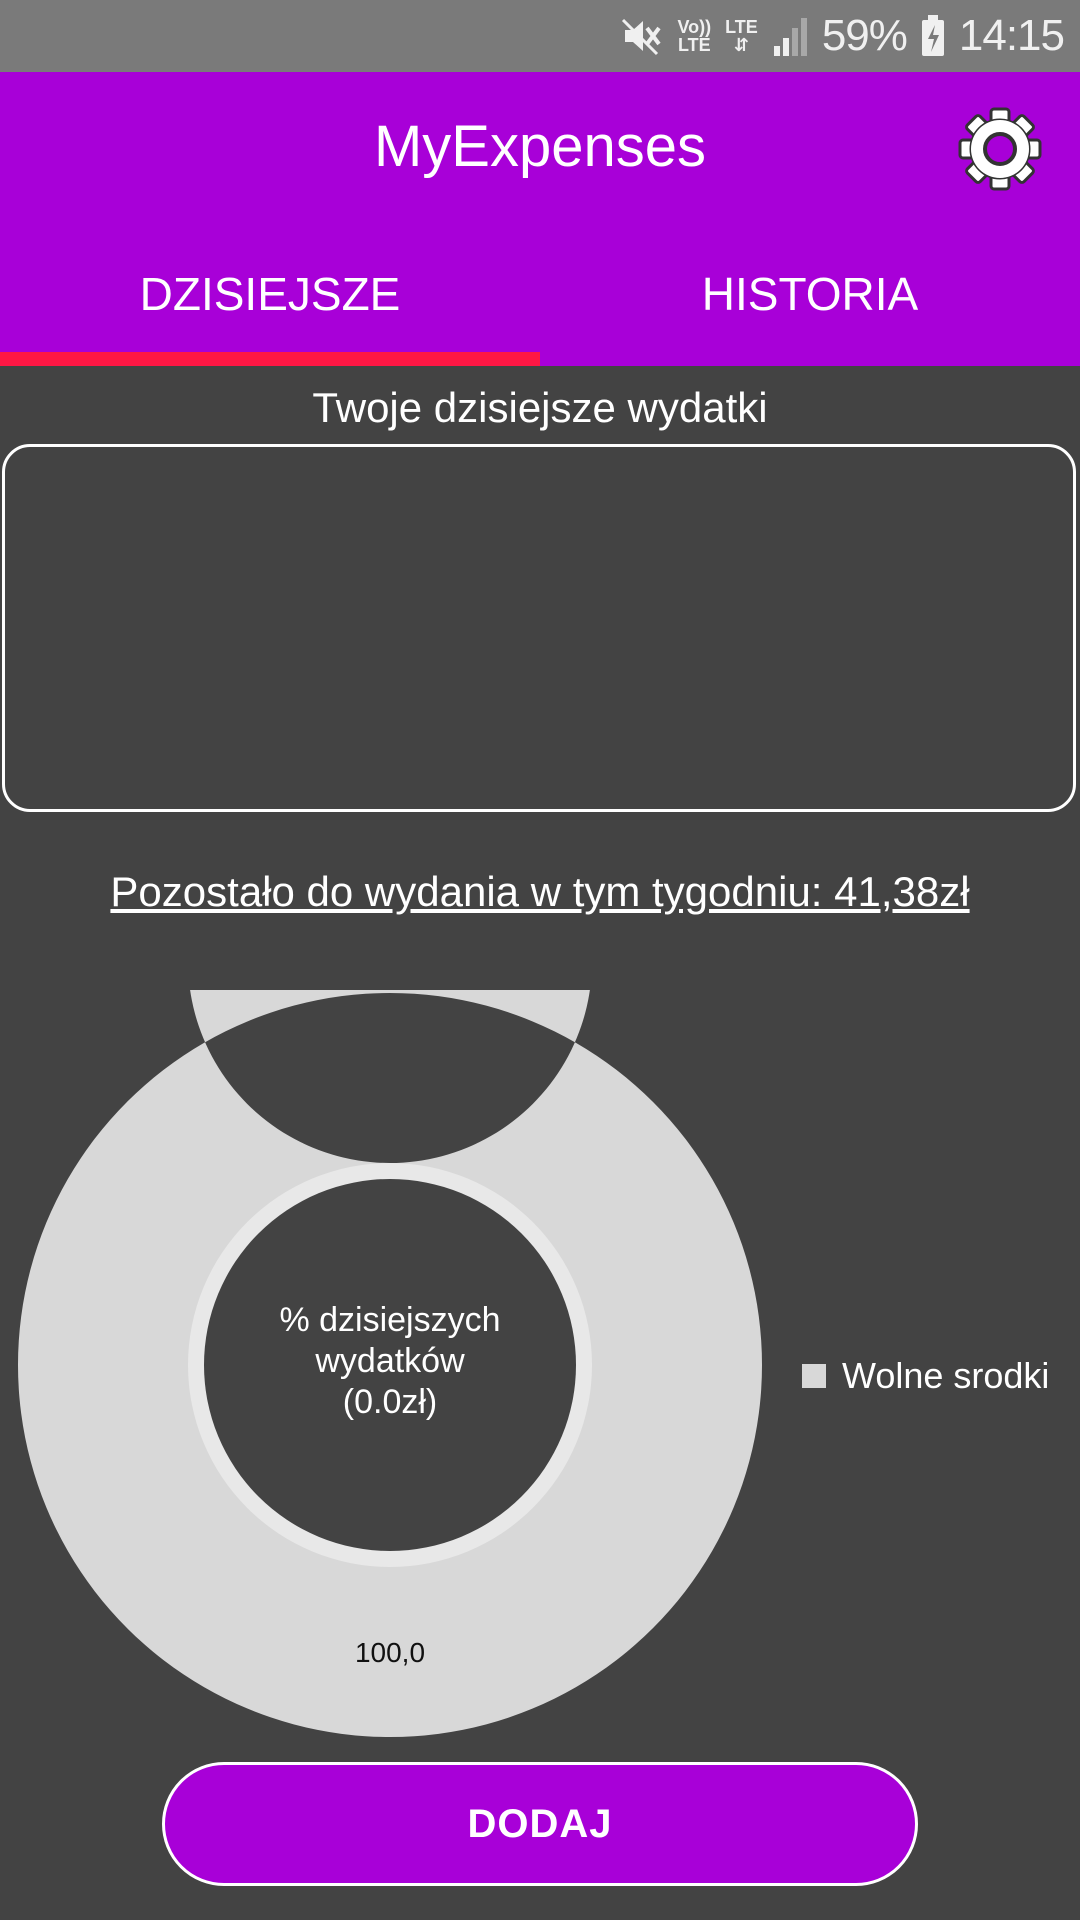 This screenshot has width=1080, height=1920. What do you see at coordinates (741, 45) in the screenshot?
I see `data-arrows-icon: ⇵` at bounding box center [741, 45].